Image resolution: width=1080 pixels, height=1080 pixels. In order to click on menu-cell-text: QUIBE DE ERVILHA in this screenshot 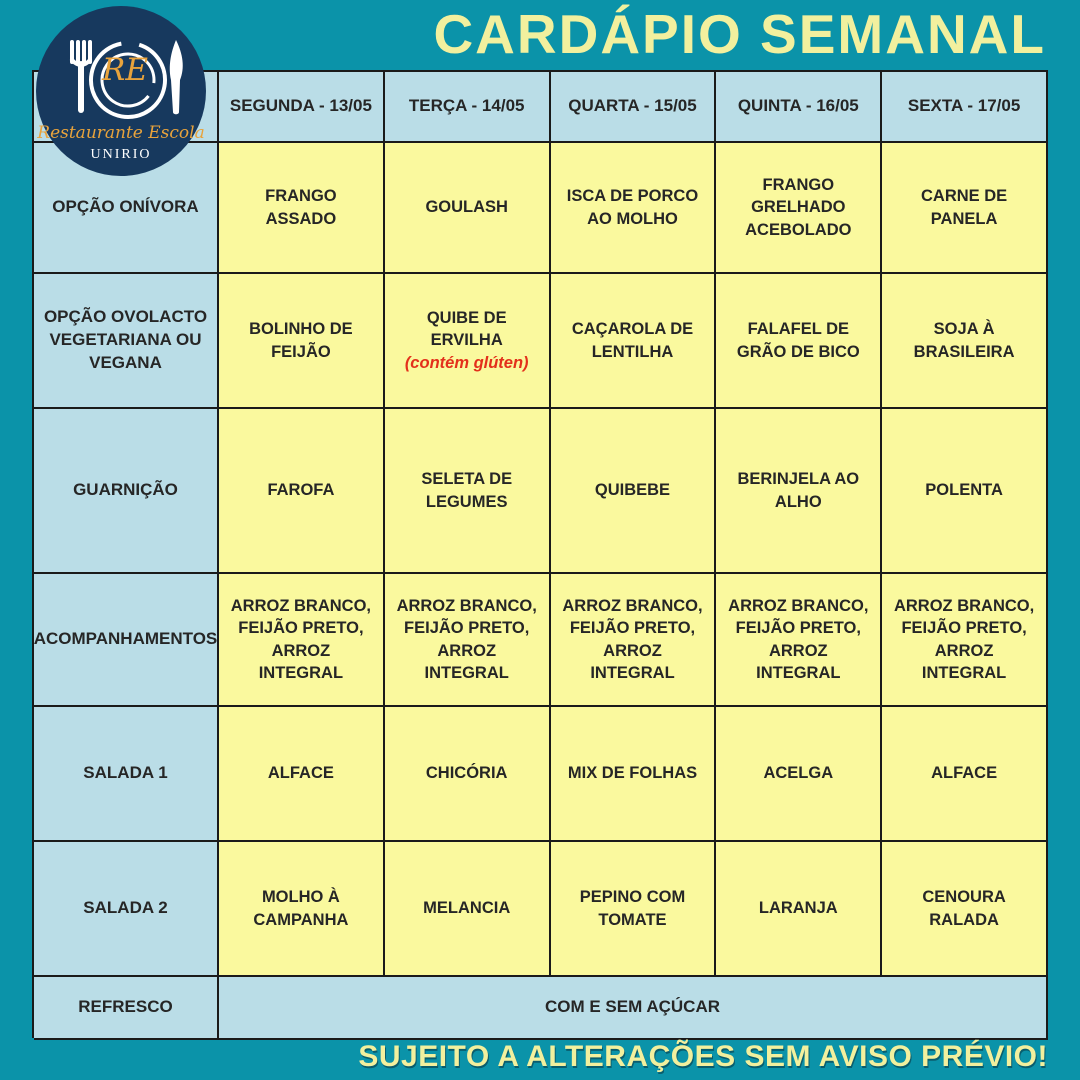, I will do `click(466, 328)`.